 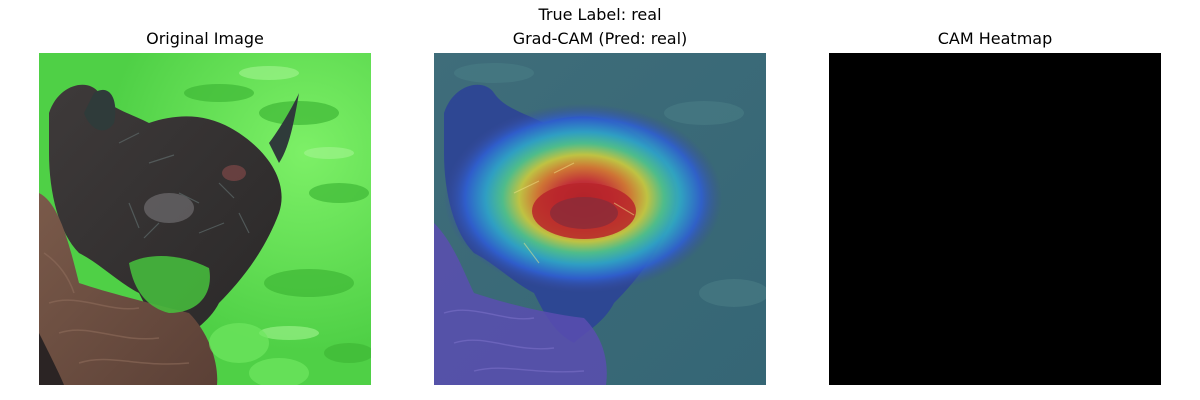 I want to click on figure-suptitle: True Label: real, so click(x=600, y=14).